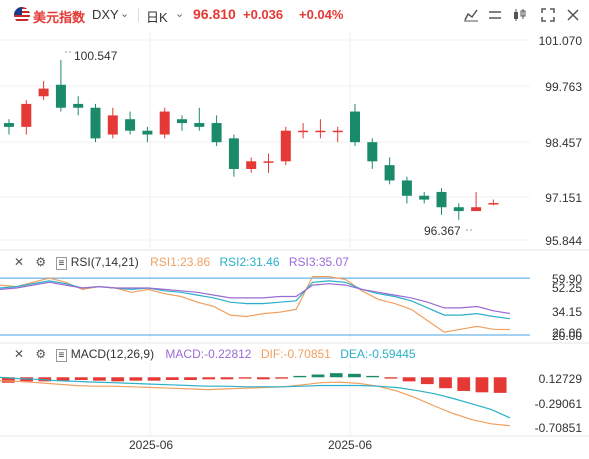 Image resolution: width=589 pixels, height=459 pixels. What do you see at coordinates (295, 354) in the screenshot?
I see `dif-value: DIF:-0.70851` at bounding box center [295, 354].